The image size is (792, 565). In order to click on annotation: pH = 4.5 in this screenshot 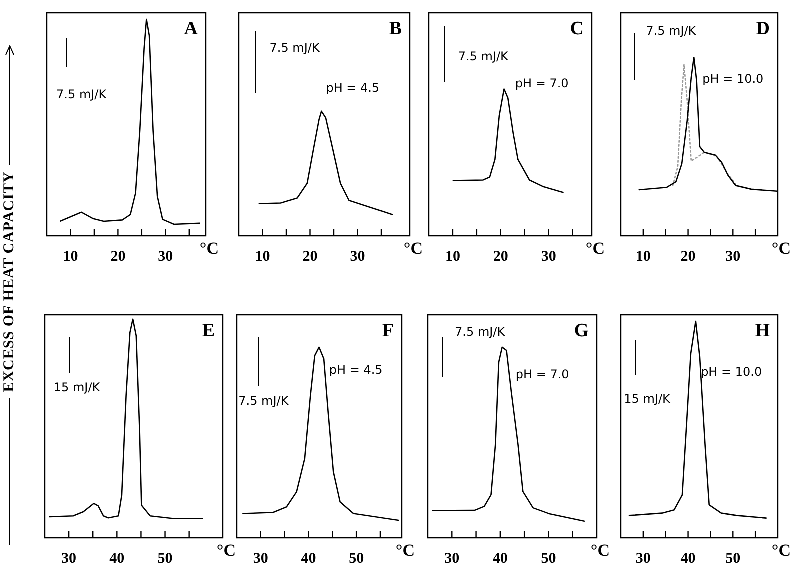, I will do `click(356, 369)`.